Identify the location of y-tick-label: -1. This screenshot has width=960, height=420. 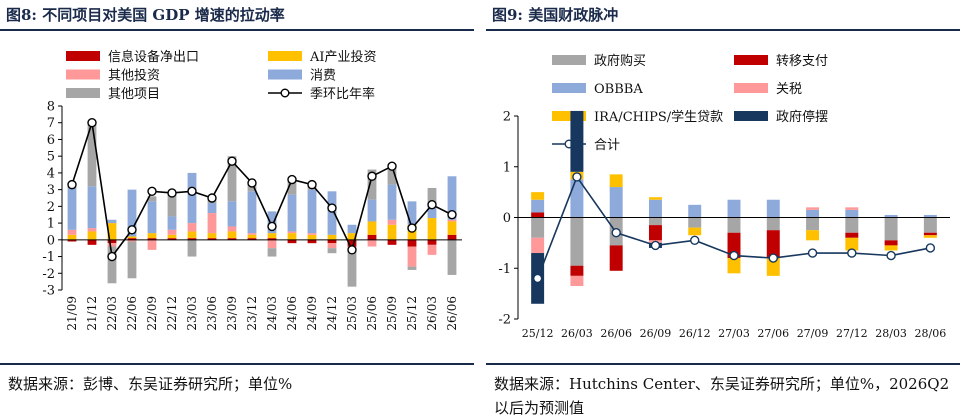
(48, 257).